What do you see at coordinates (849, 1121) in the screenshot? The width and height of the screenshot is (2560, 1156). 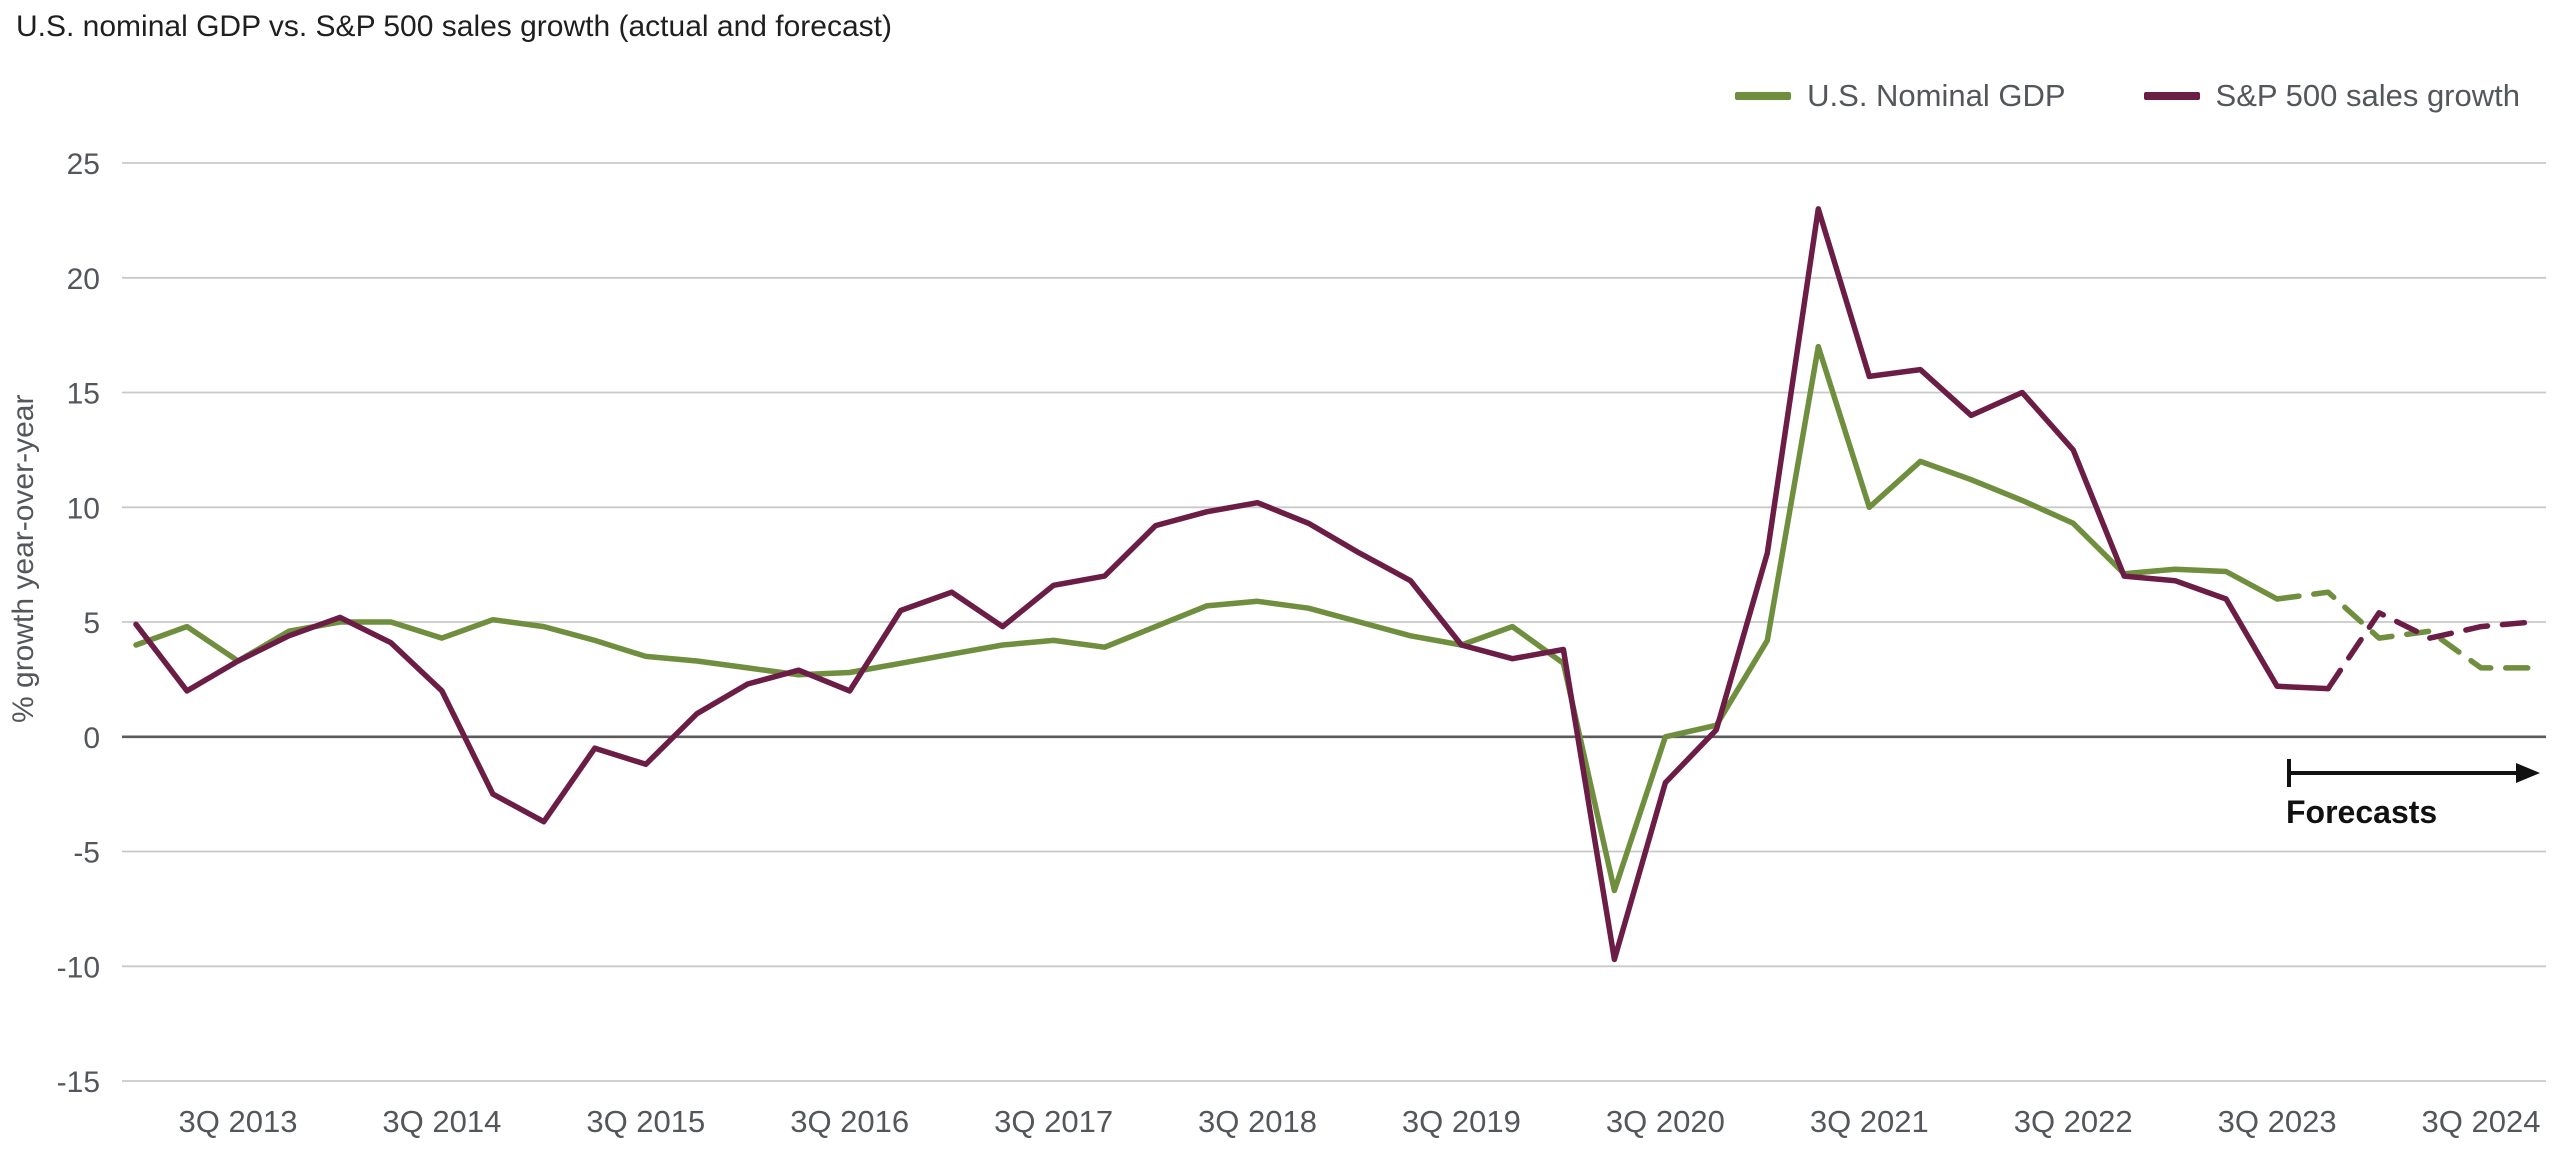 I see `svg-text: 3Q 2016` at bounding box center [849, 1121].